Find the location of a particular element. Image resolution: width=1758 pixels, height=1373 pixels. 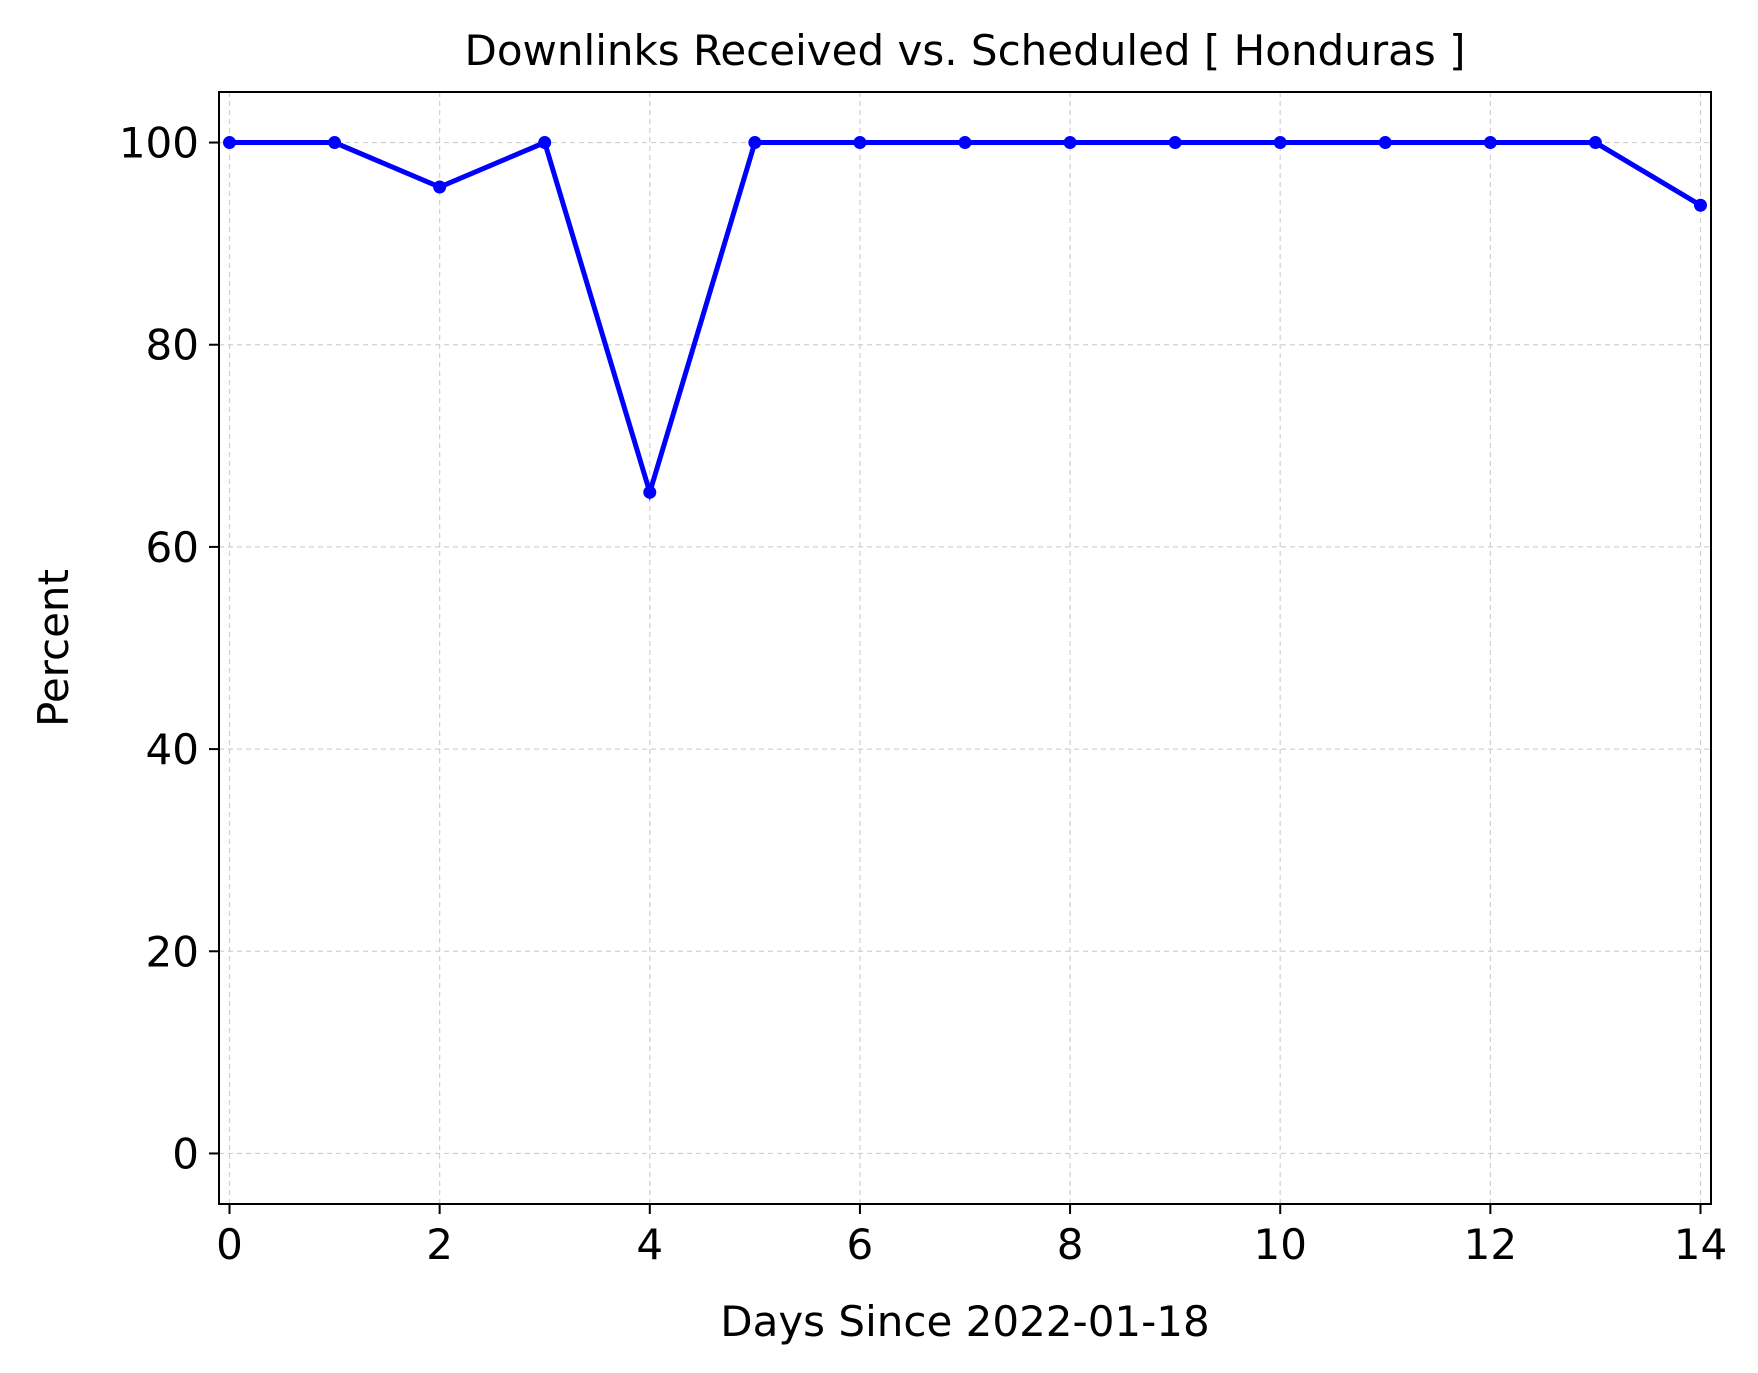

x-tick-label: 8 is located at coordinates (1070, 1244).